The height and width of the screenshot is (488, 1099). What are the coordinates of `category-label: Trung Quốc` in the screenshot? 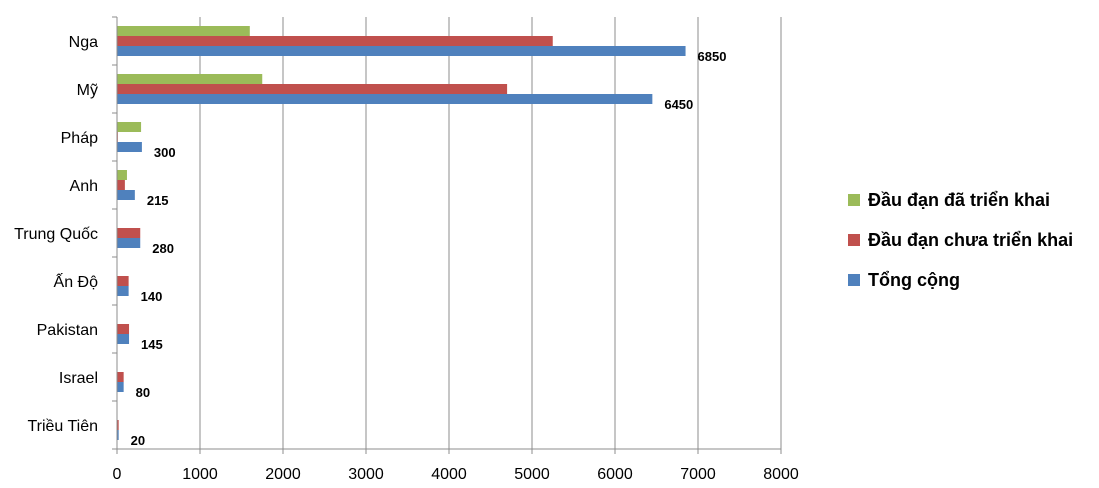 It's located at (56, 234).